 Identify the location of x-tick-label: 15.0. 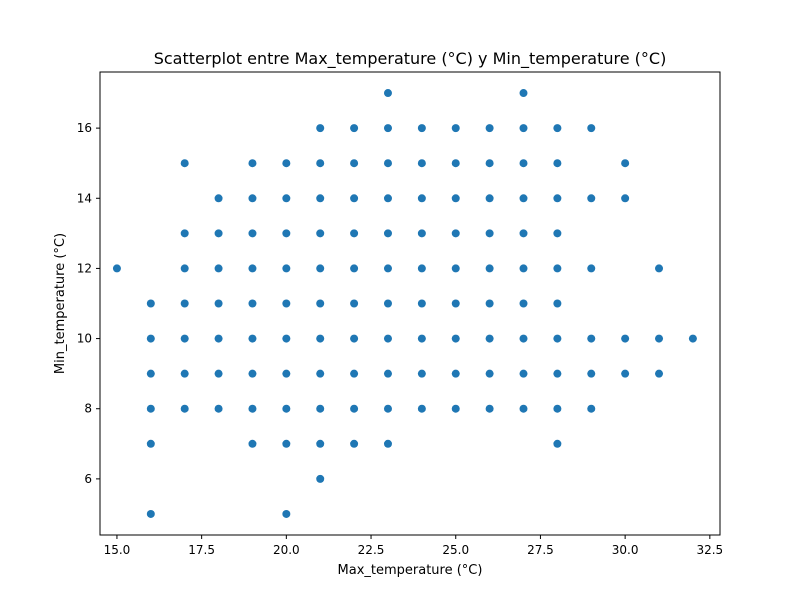
(117, 550).